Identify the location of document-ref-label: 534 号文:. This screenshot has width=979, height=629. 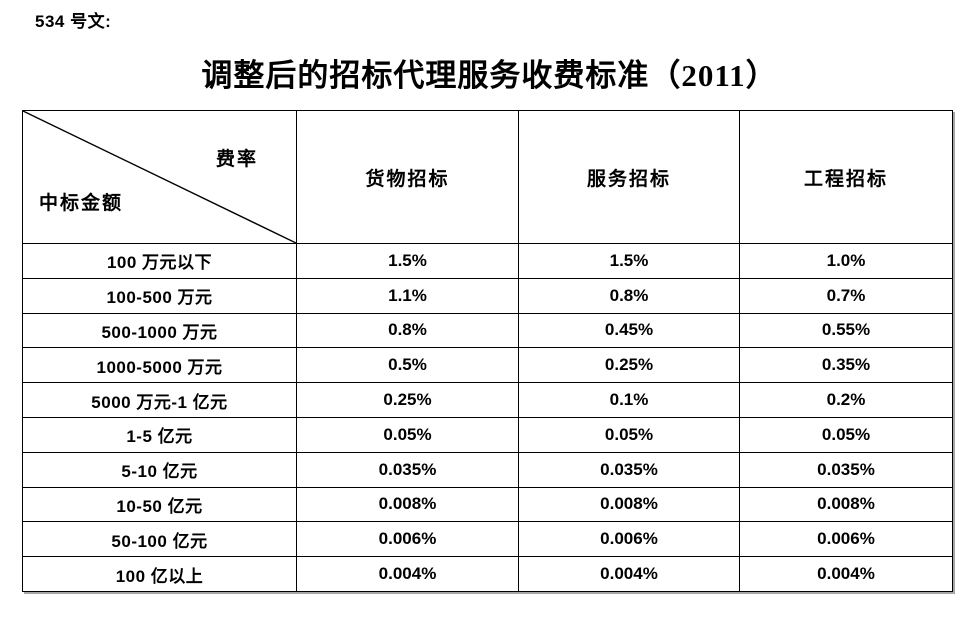
(73, 21).